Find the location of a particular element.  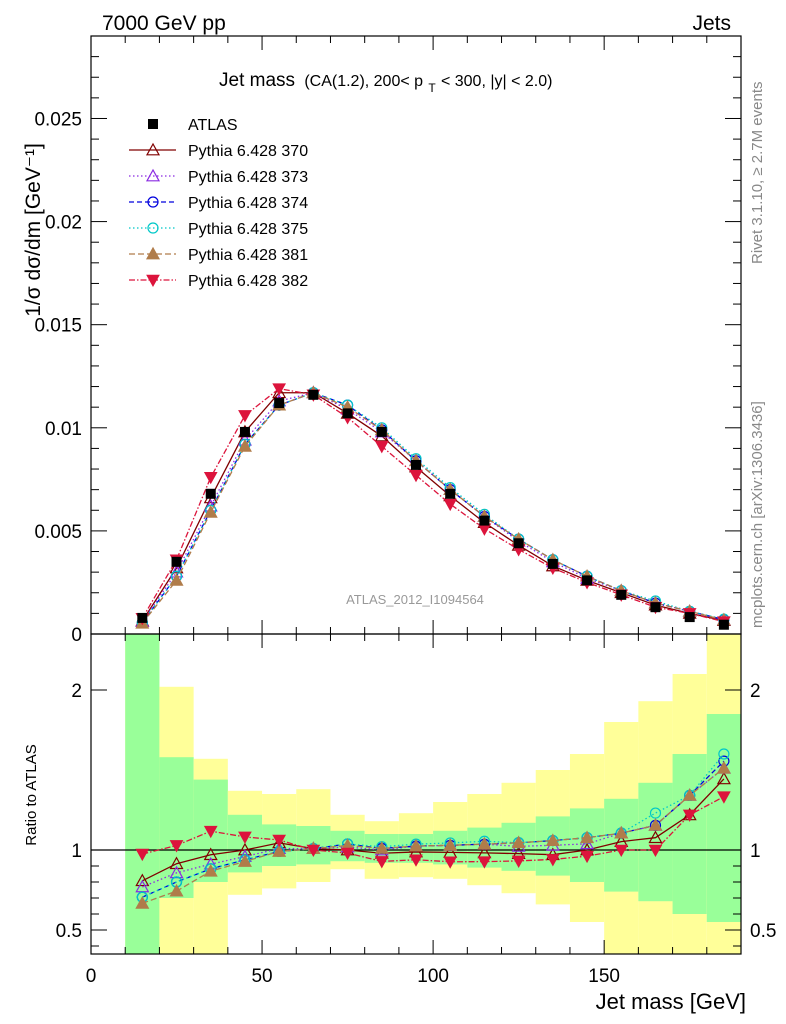

ratio-y-tick-label: 0.5 is located at coordinates (69, 931).